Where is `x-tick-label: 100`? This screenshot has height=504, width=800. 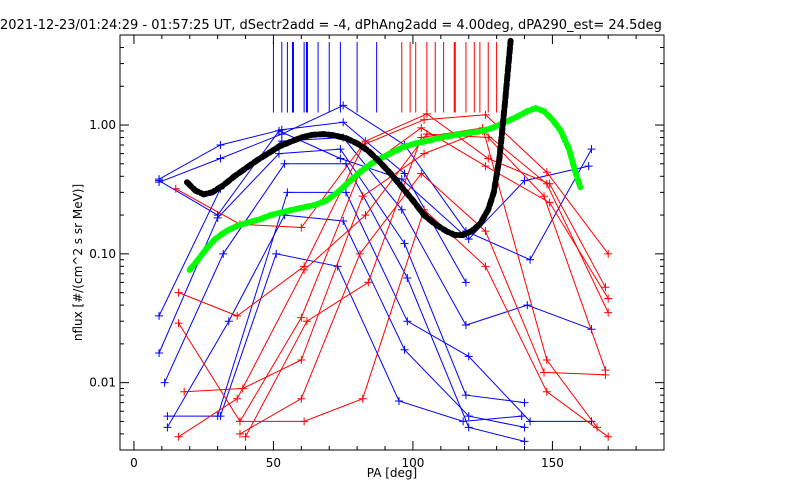
x-tick-label: 100 is located at coordinates (412, 463).